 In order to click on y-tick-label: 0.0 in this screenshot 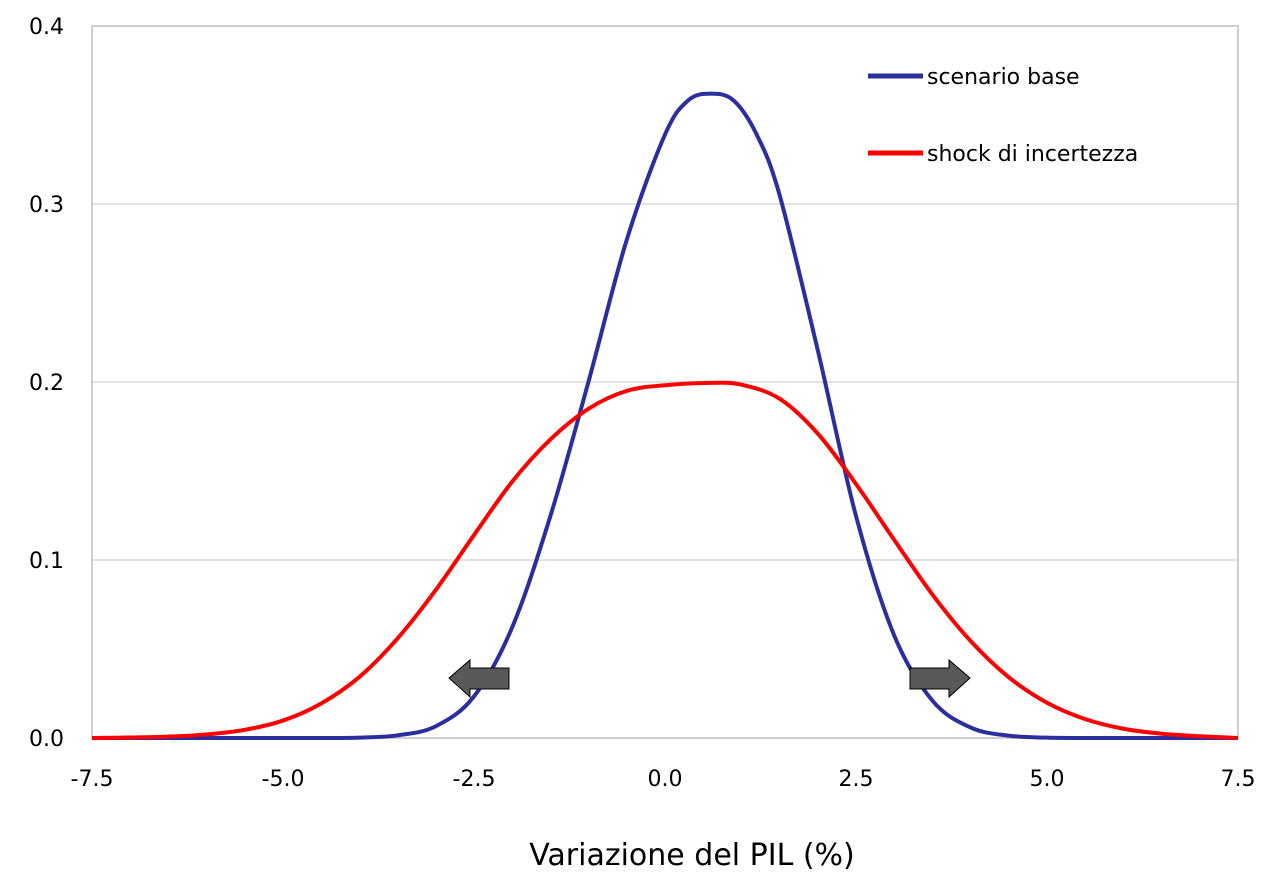, I will do `click(46, 739)`.